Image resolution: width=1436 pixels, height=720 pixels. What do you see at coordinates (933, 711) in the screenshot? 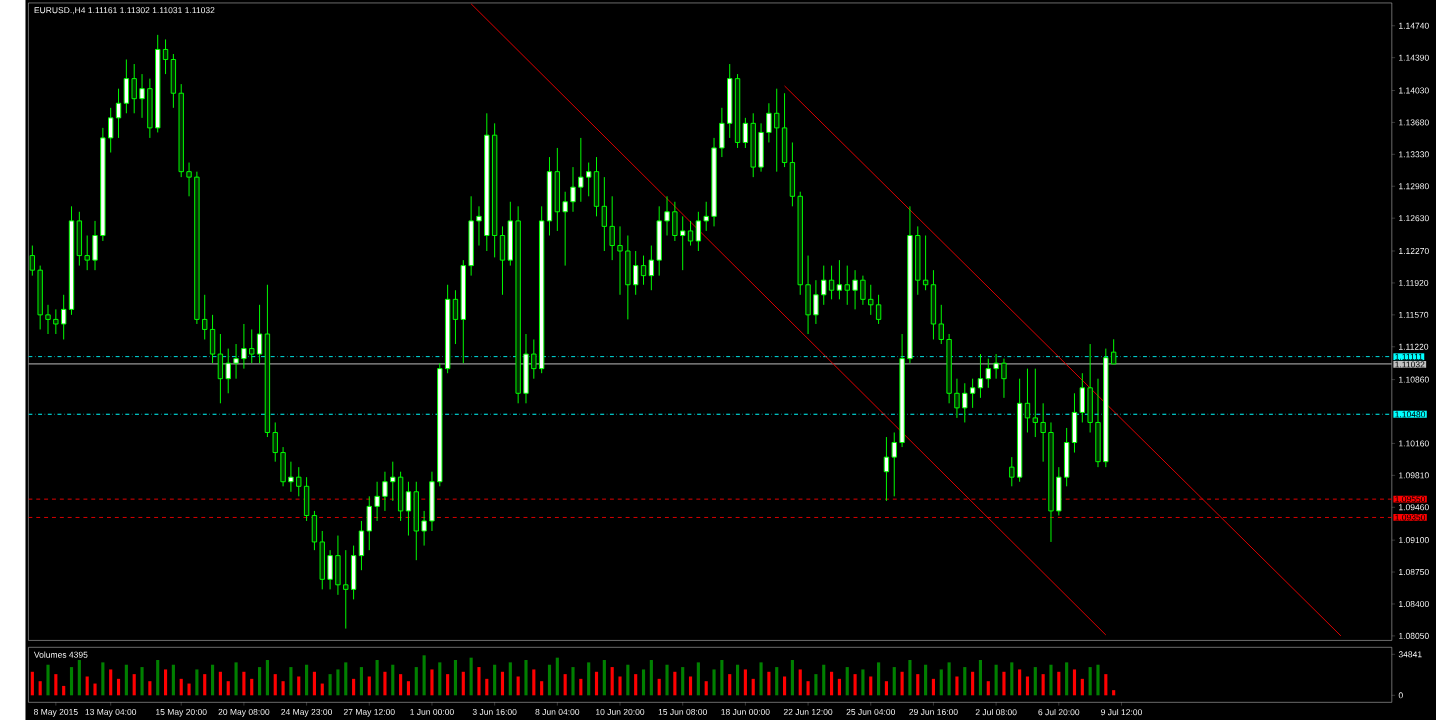
I see `x-tick-label: 29 Jun 16:00` at bounding box center [933, 711].